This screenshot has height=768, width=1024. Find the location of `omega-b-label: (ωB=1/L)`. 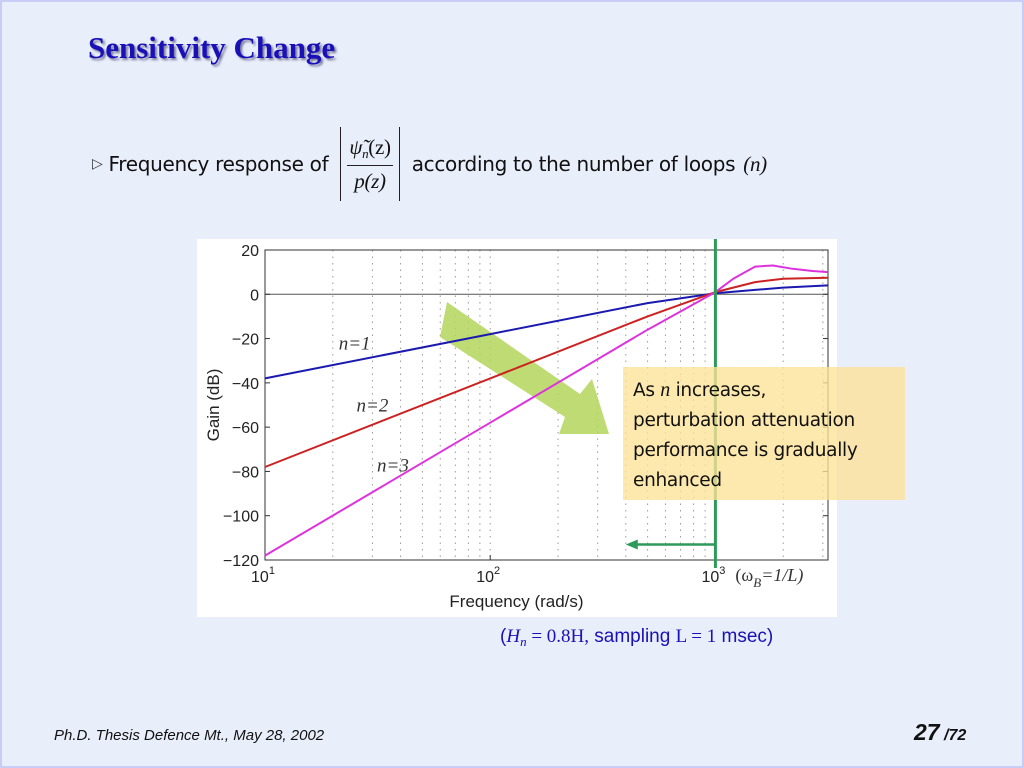

omega-b-label: (ωB=1/L) is located at coordinates (769, 577).